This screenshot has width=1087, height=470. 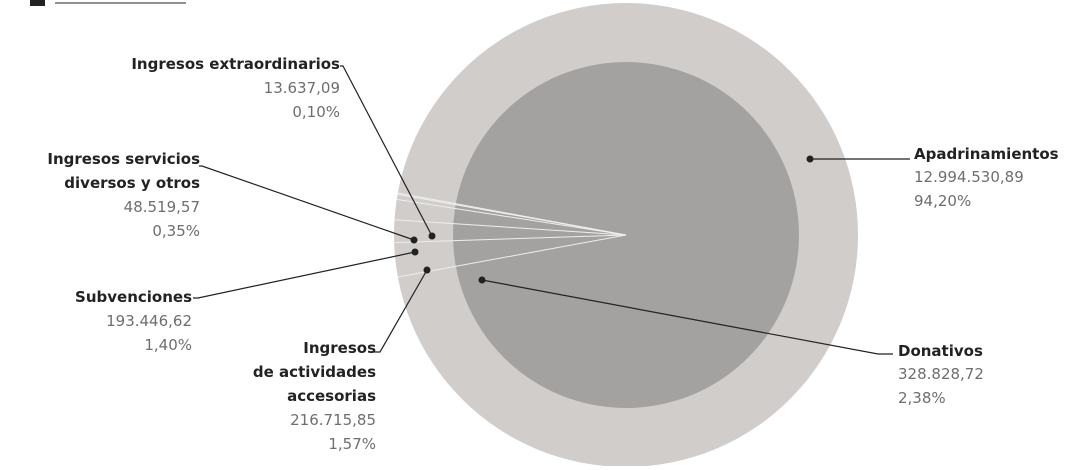 What do you see at coordinates (339, 348) in the screenshot?
I see `label-actividades-line1: Ingresos` at bounding box center [339, 348].